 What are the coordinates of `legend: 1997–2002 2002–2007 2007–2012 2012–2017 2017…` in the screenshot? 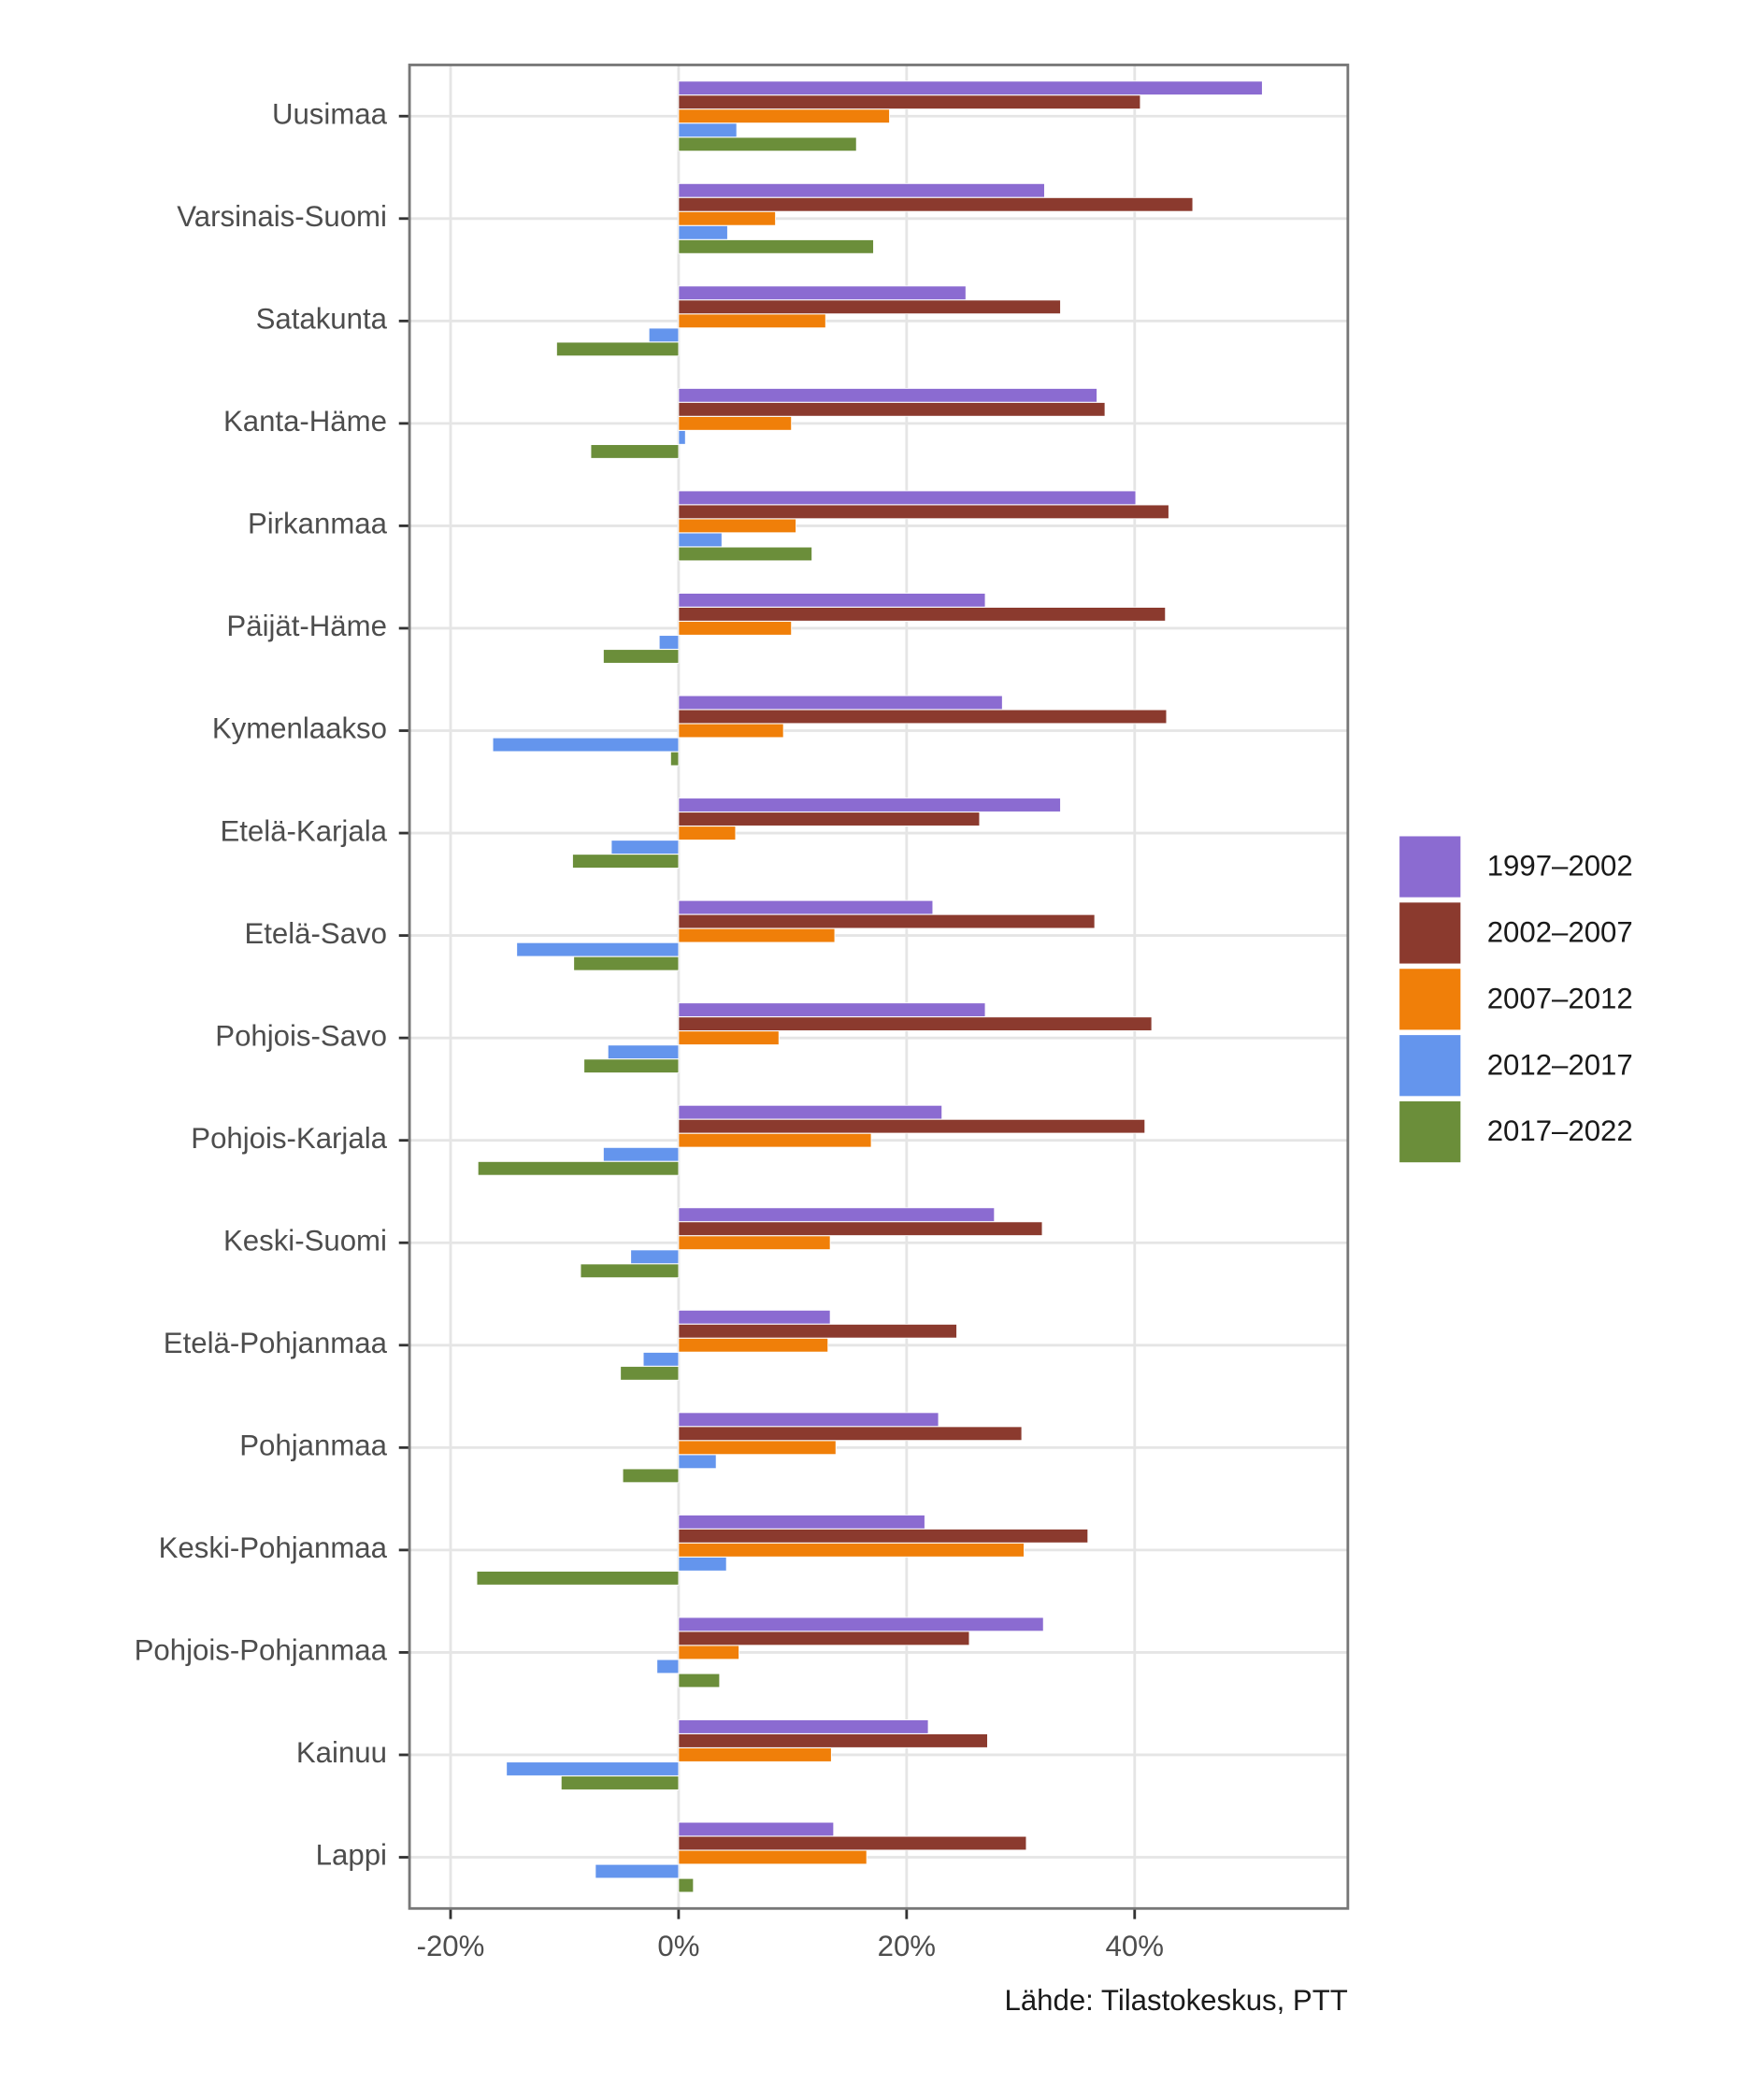 It's located at (1516, 999).